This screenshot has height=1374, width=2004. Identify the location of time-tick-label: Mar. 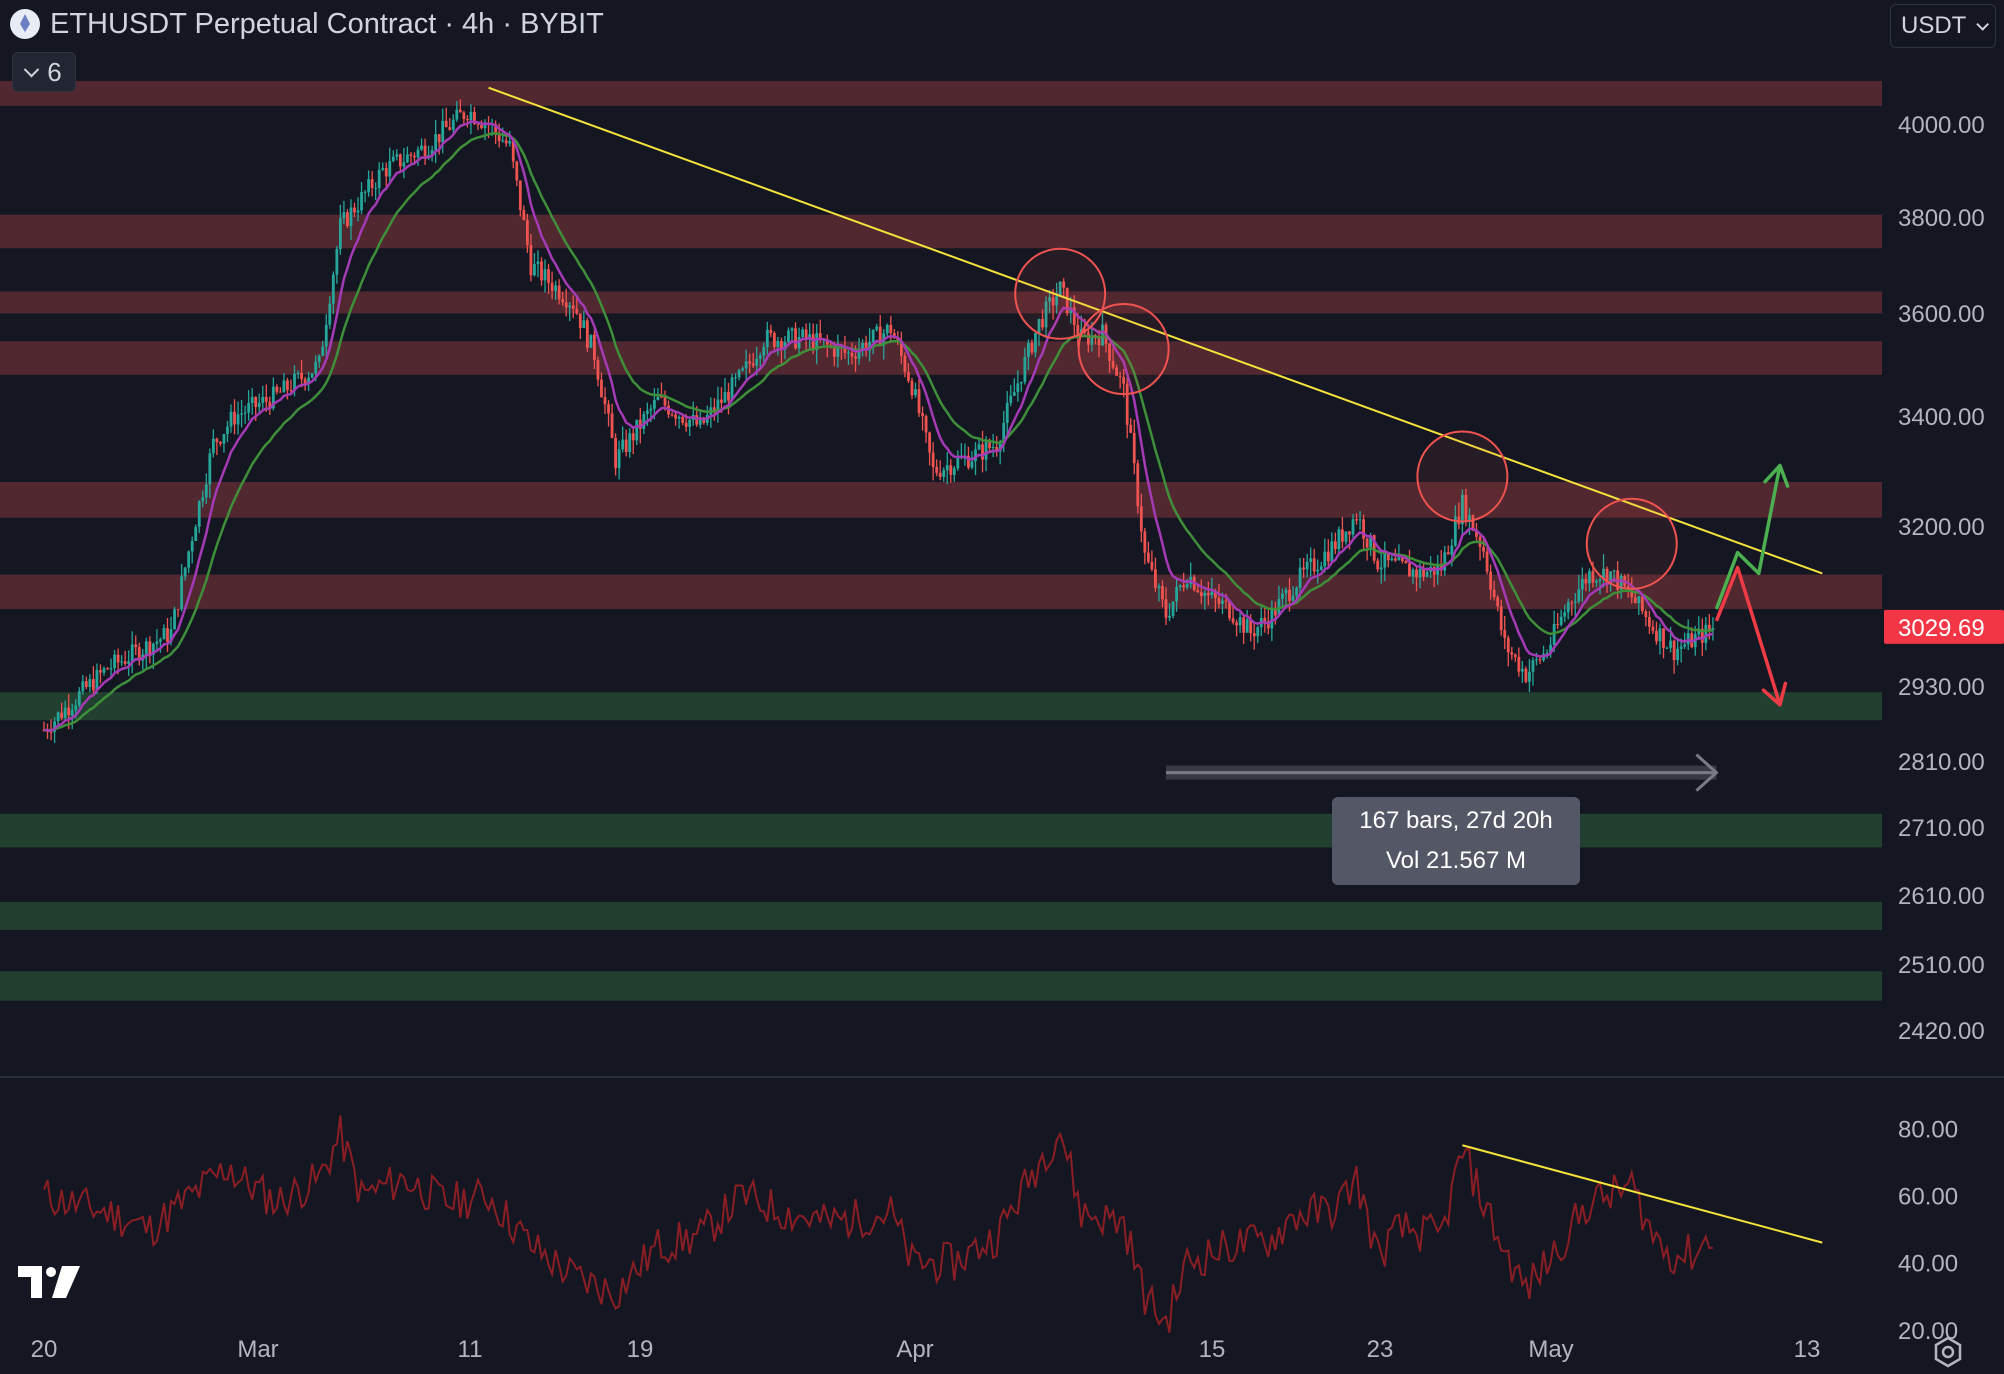
(257, 1349).